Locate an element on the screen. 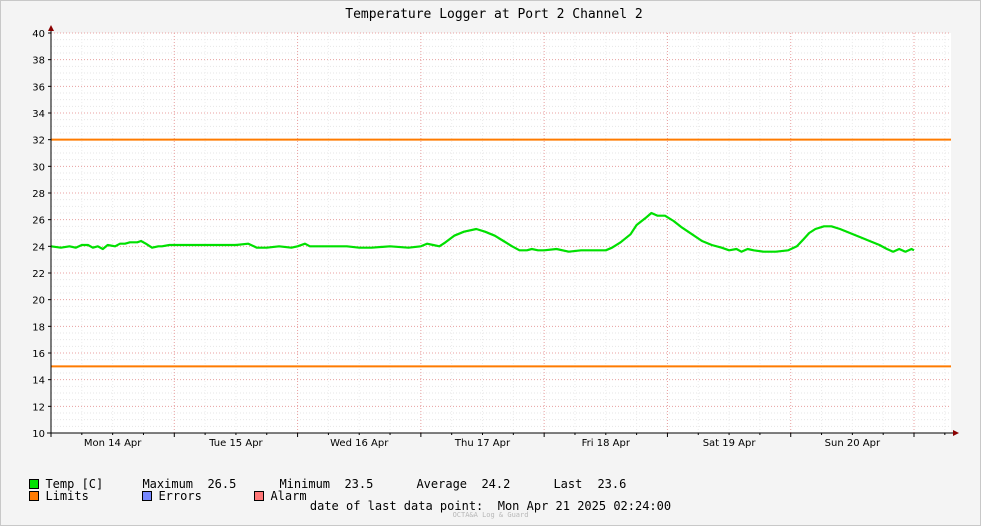 This screenshot has height=526, width=981. legend-row-limits: Limits Errors Alarm is located at coordinates (161, 489).